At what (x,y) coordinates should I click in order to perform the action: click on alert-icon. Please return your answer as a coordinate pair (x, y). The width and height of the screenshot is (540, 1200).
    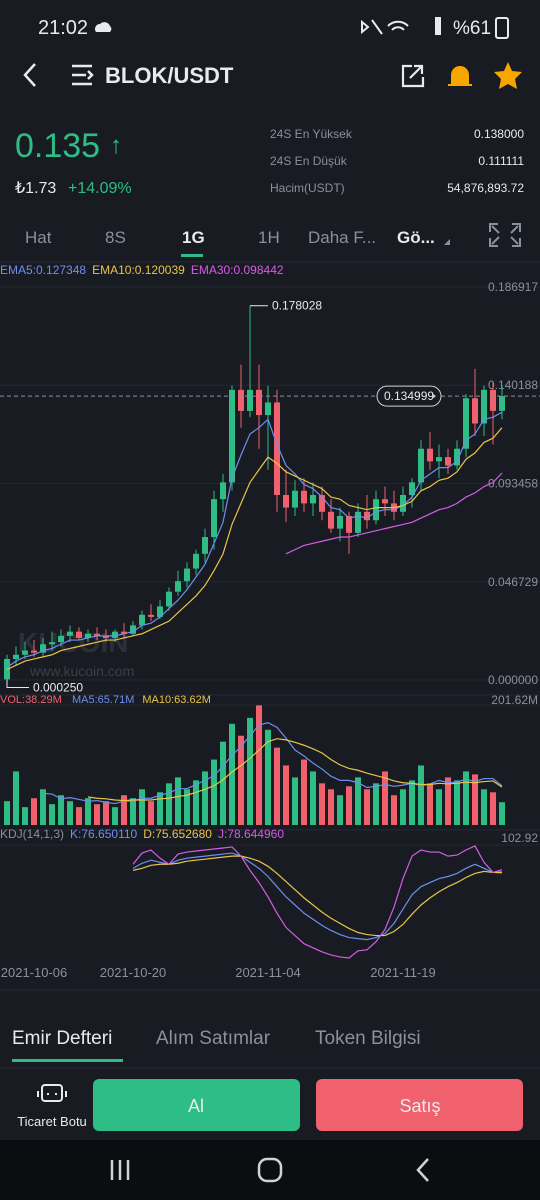
    Looking at the image, I should click on (460, 76).